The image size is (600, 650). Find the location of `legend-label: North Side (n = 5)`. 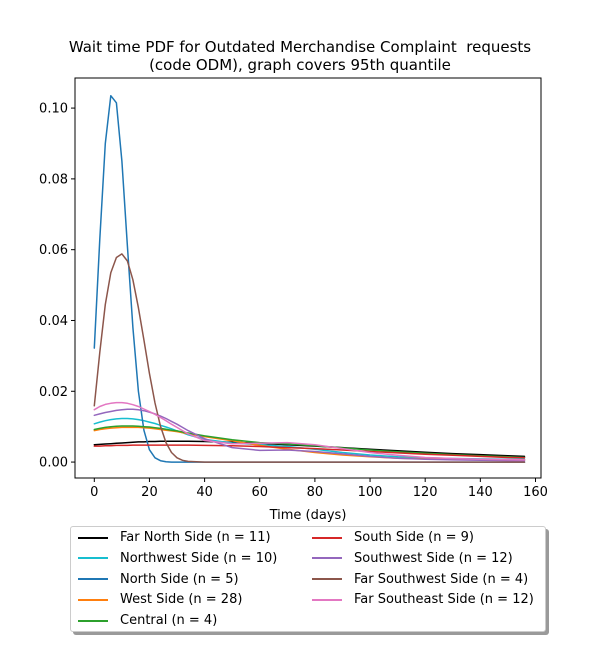

legend-label: North Side (n = 5) is located at coordinates (179, 579).